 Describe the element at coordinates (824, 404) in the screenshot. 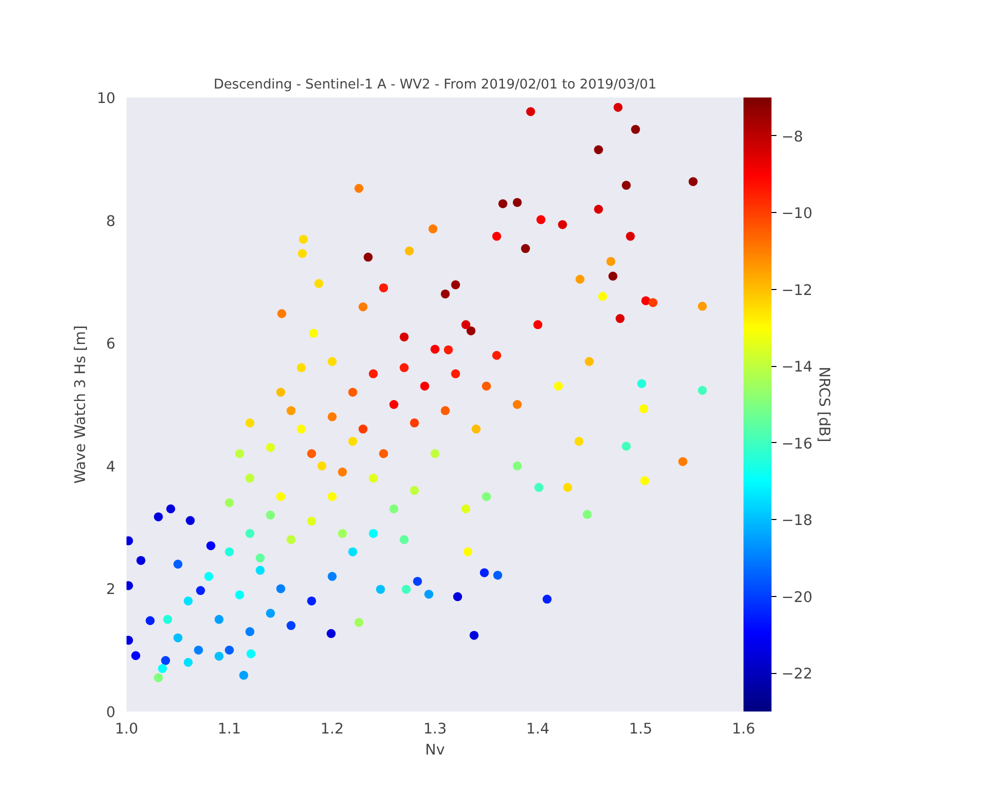

I see `color-bar-title: NRCS [dB]` at that location.